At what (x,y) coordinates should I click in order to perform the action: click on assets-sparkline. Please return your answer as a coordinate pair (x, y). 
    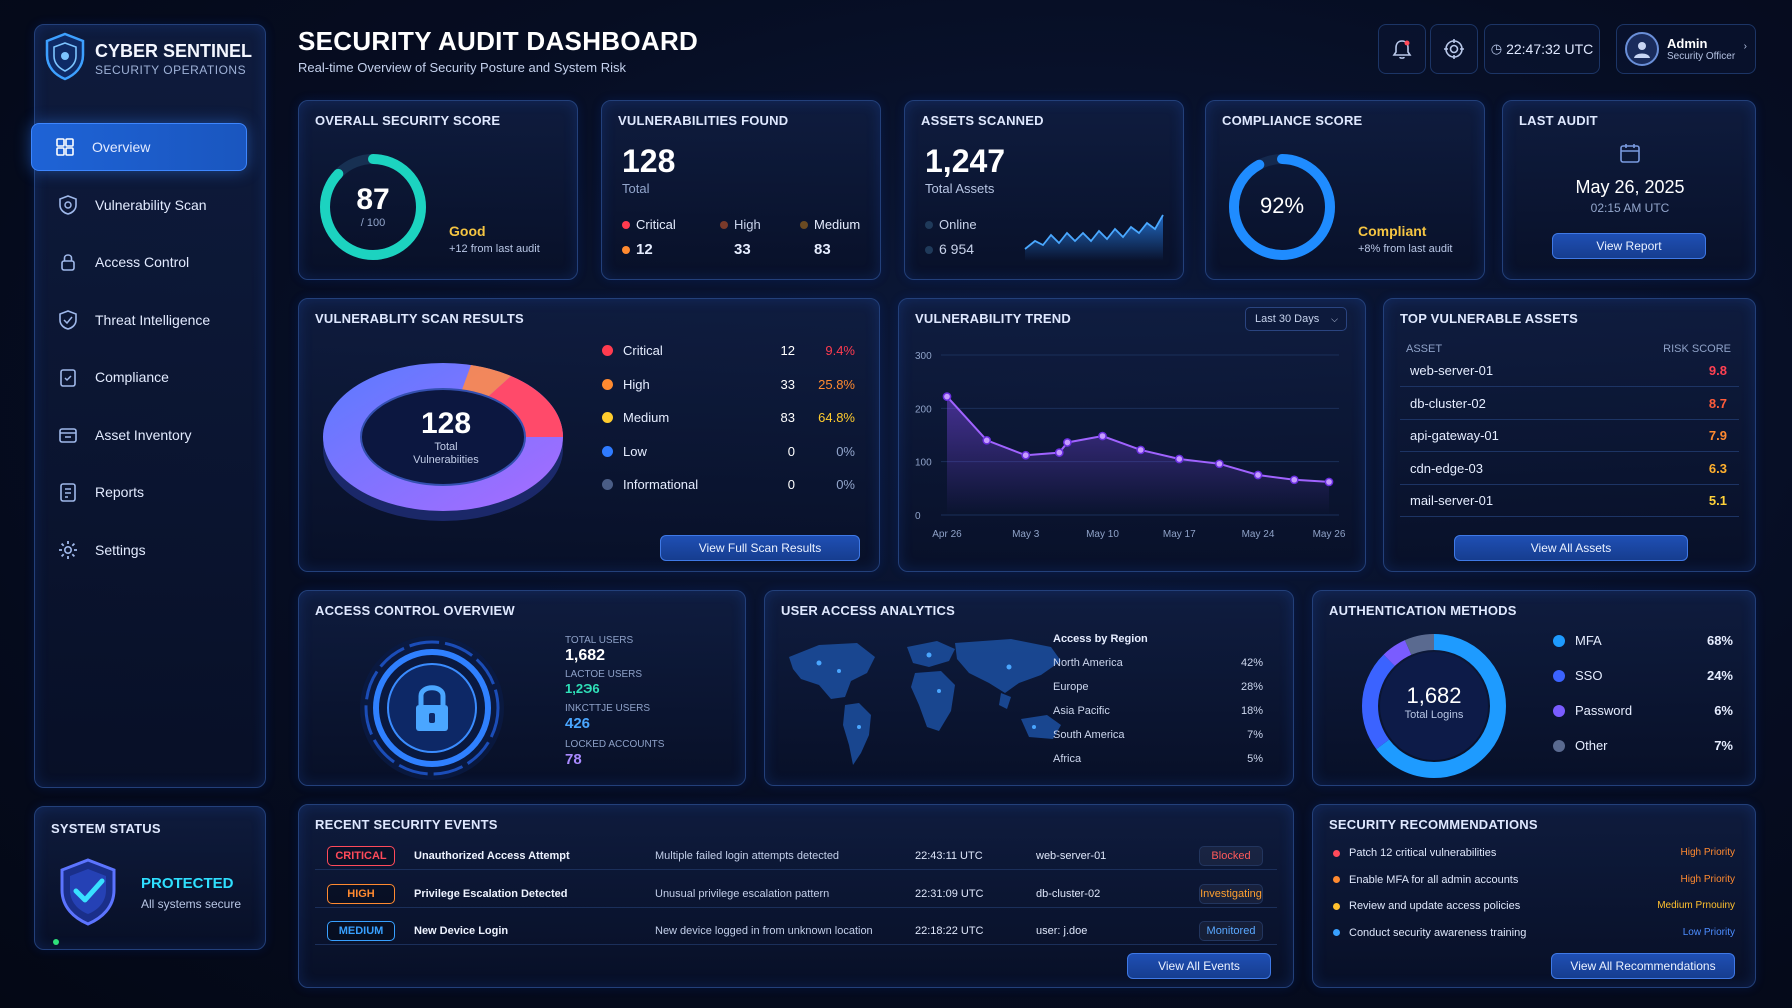
    Looking at the image, I should click on (1094, 237).